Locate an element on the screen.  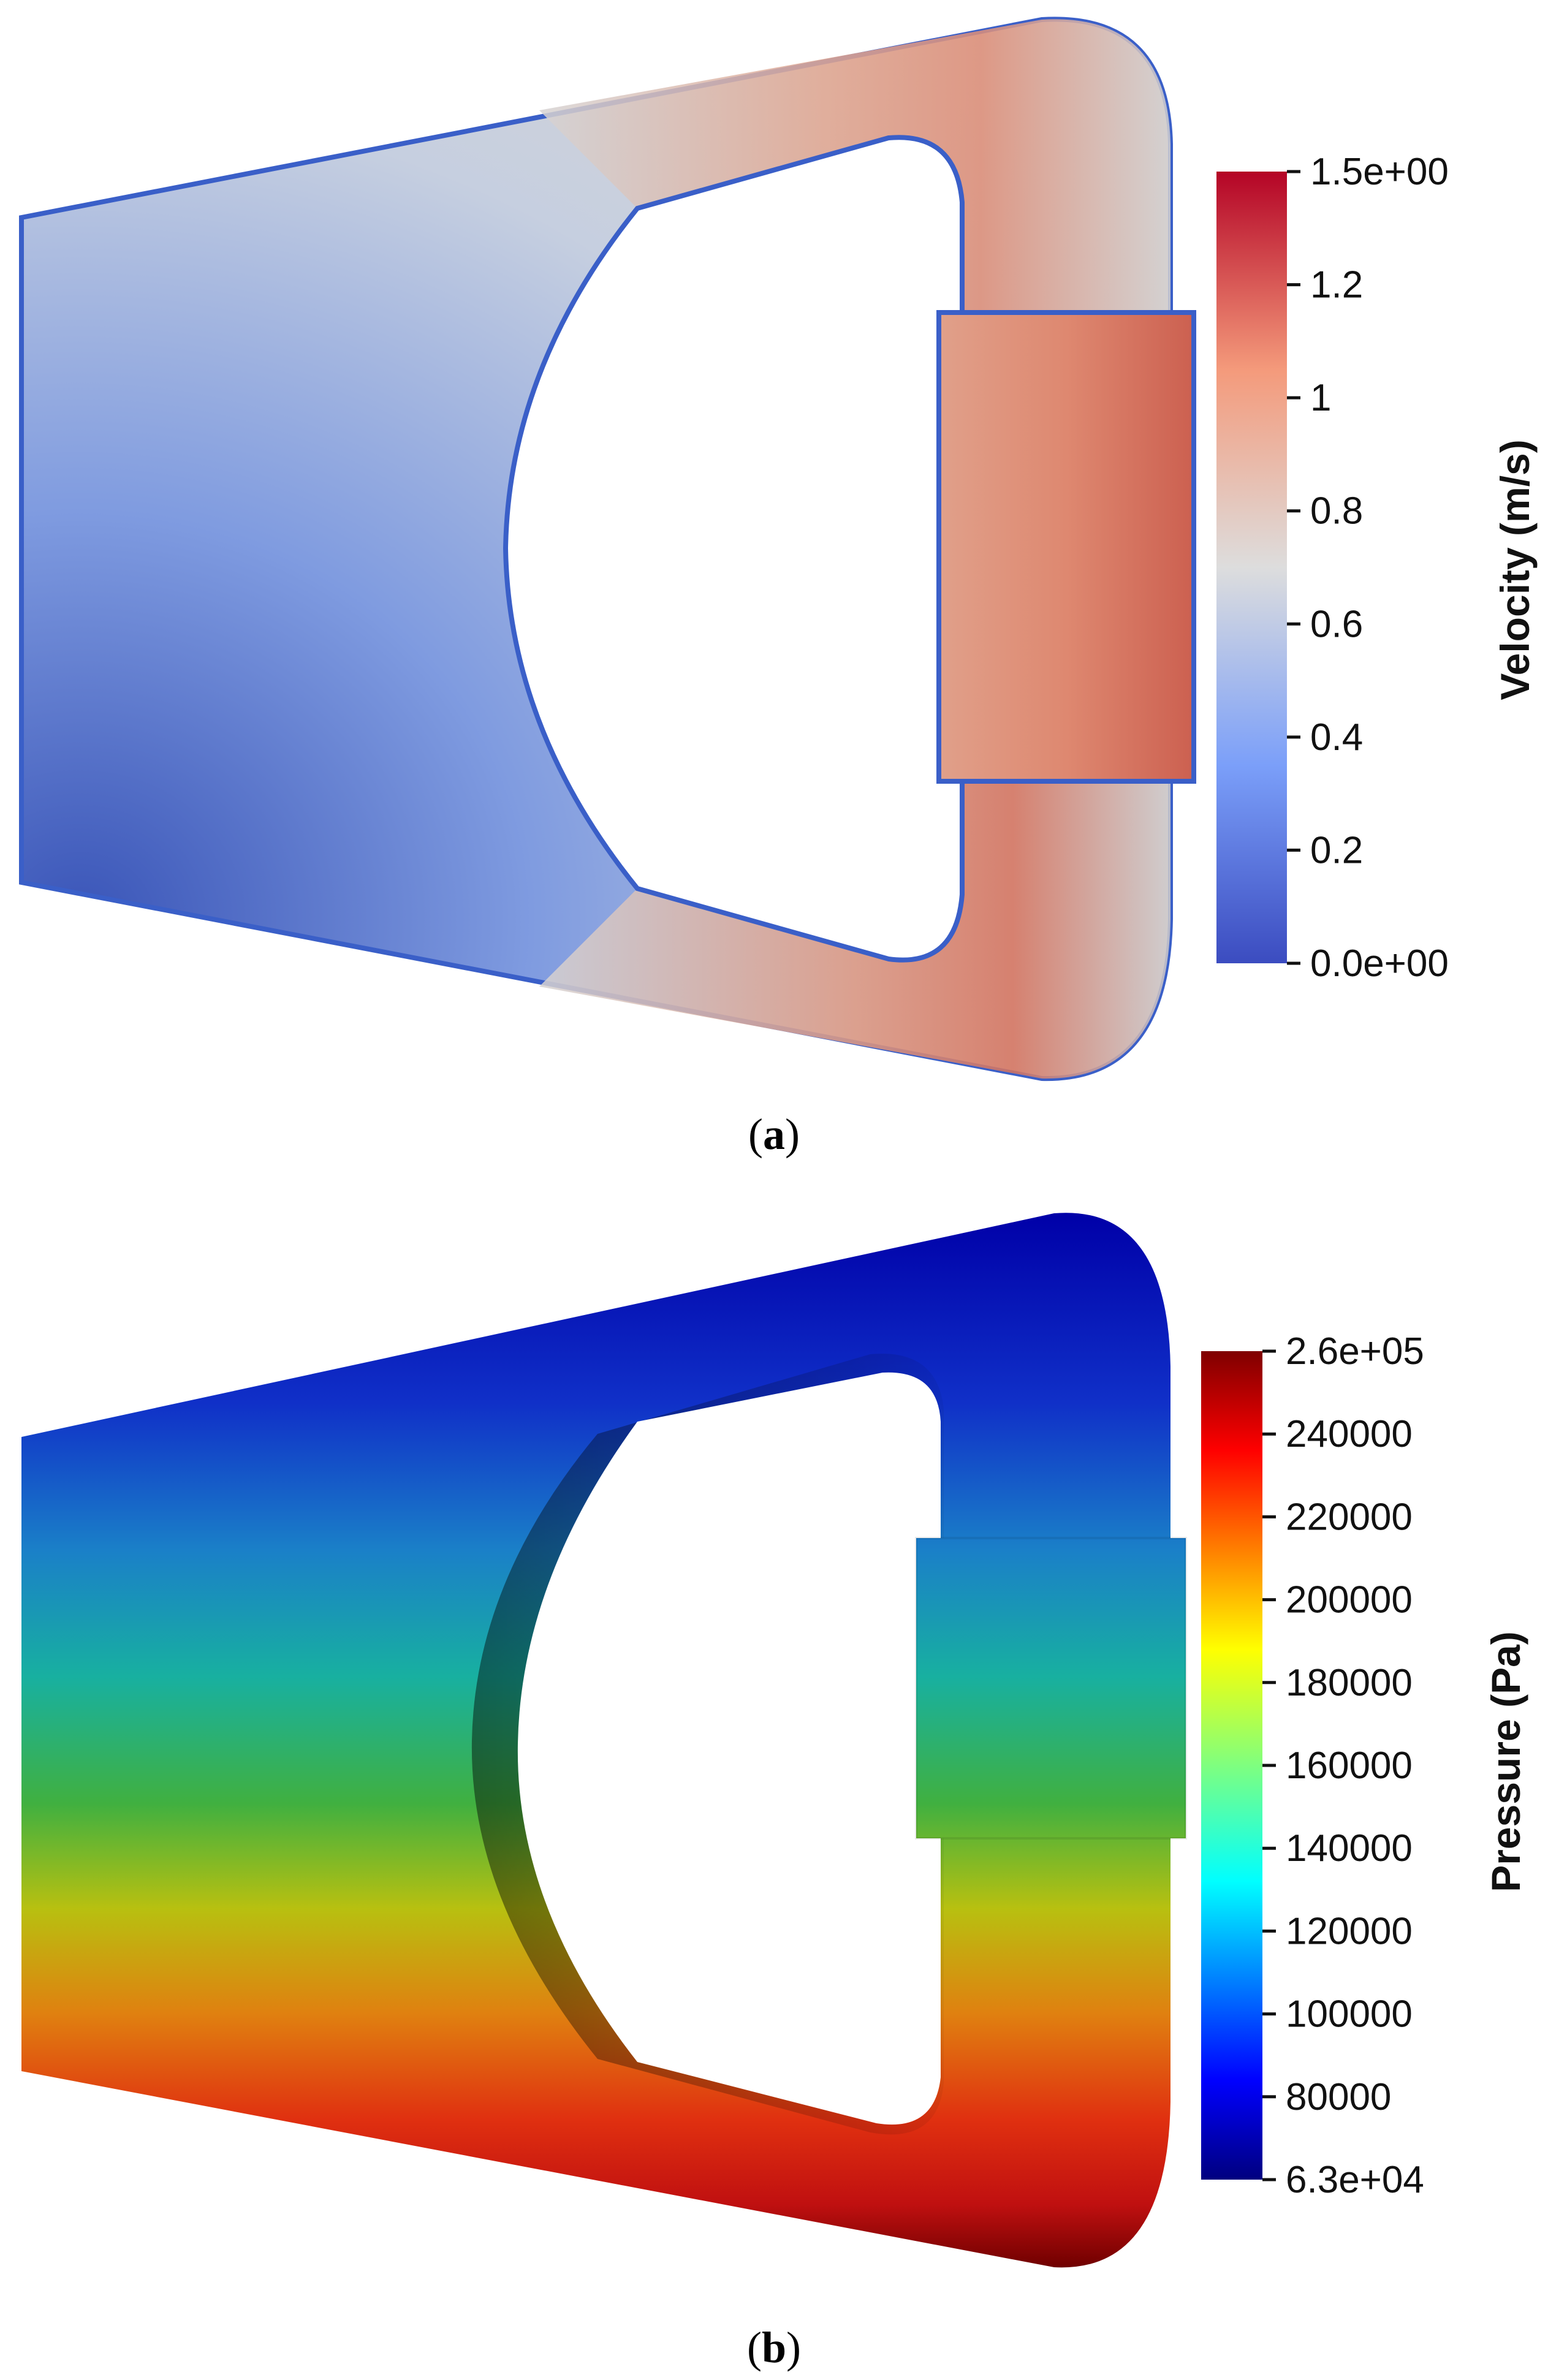
pressure-tick-label: 2.6e+05 is located at coordinates (1355, 1351).